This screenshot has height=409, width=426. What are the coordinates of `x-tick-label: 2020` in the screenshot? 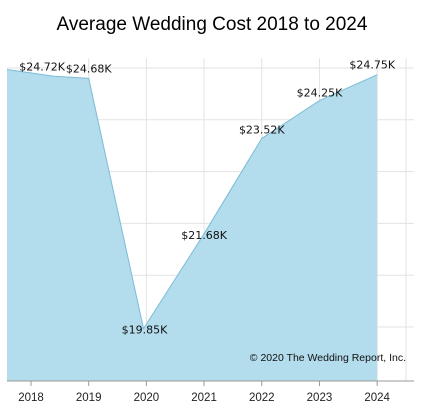 It's located at (147, 398).